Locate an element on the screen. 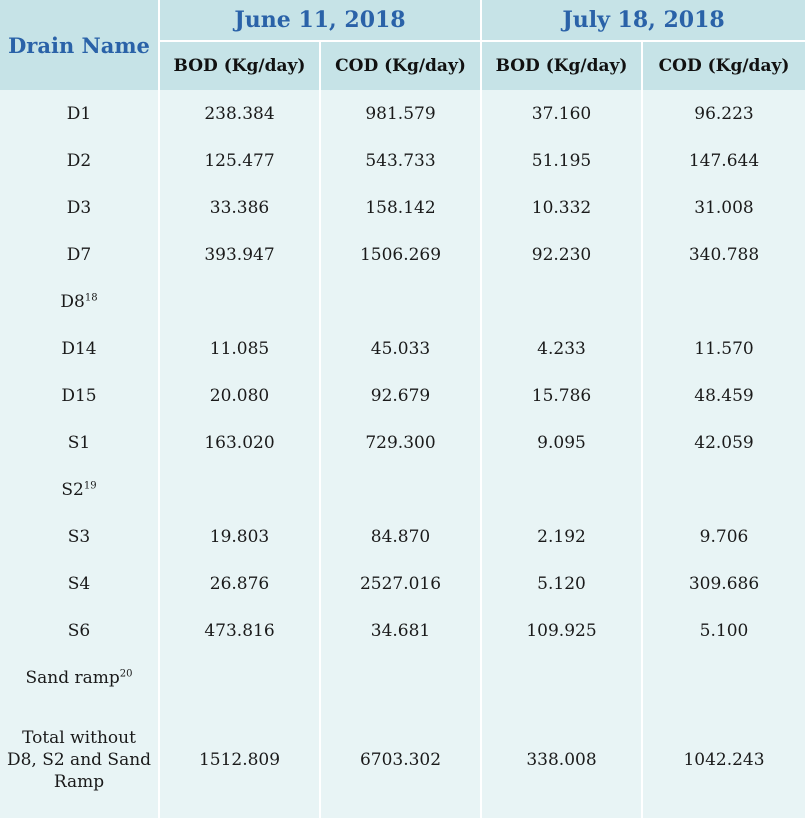 Image resolution: width=805 pixels, height=825 pixels. table-row: D3 33.386 158.142 10.332 31.008 is located at coordinates (402, 207).